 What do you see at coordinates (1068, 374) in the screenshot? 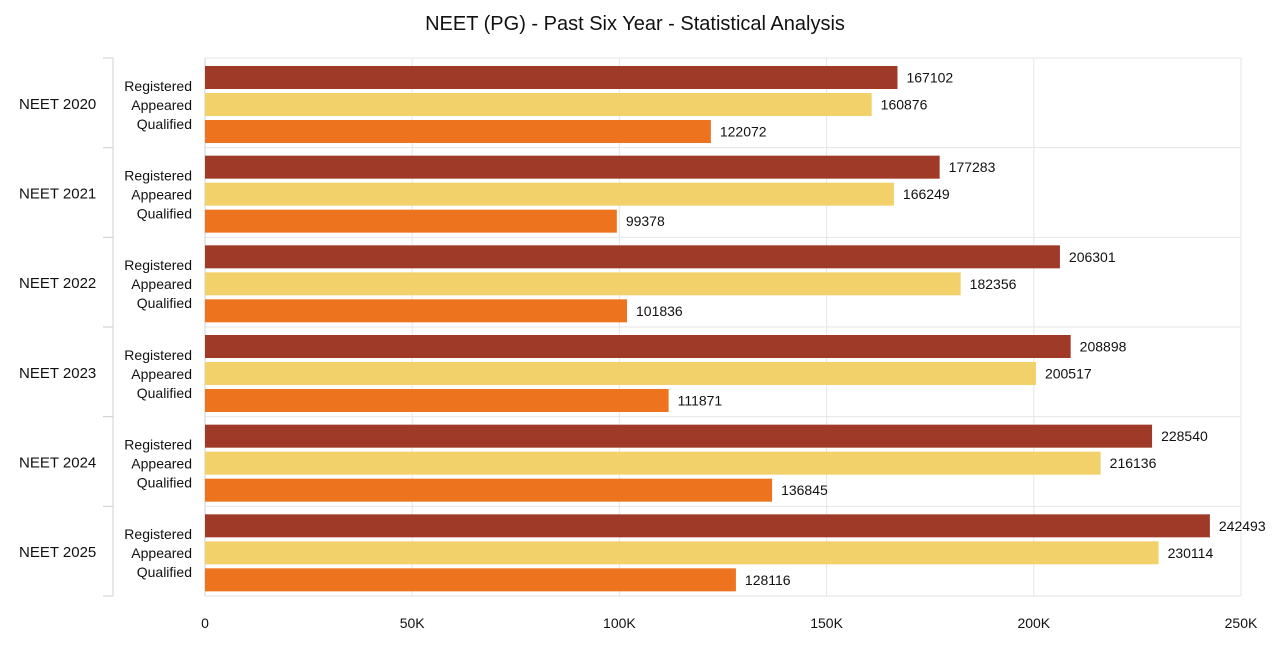
I see `data-label: 200517` at bounding box center [1068, 374].